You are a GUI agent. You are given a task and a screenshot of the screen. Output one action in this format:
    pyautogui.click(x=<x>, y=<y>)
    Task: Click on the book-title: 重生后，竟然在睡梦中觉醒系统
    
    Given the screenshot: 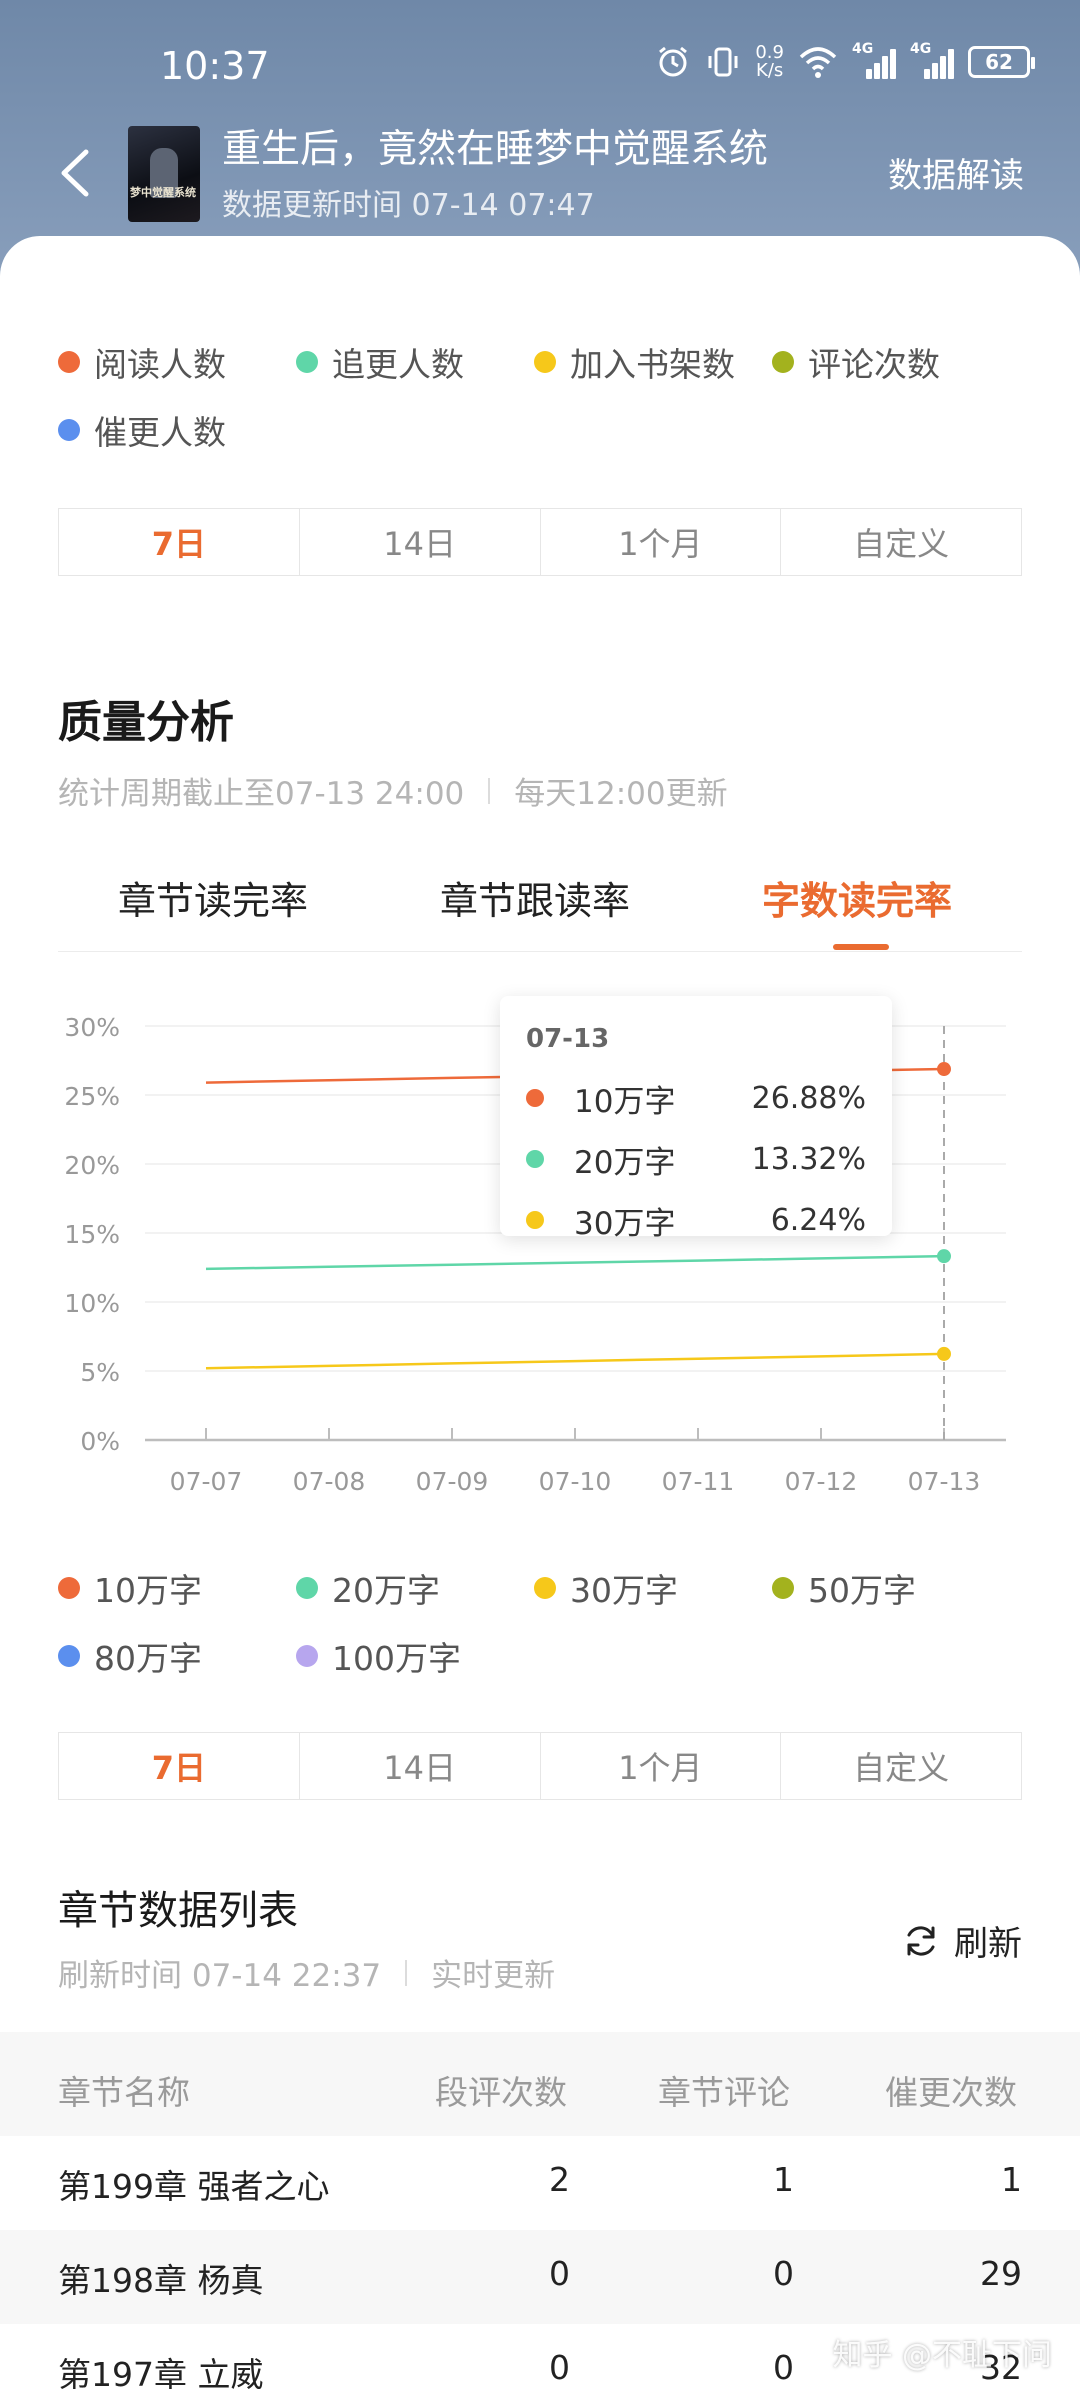 What is the action you would take?
    pyautogui.click(x=495, y=149)
    